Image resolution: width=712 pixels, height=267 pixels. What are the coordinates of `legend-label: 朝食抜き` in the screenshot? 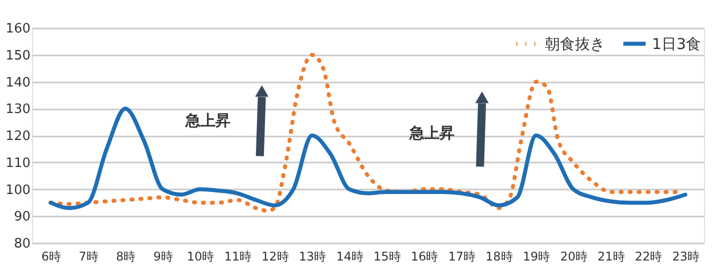 It's located at (575, 43).